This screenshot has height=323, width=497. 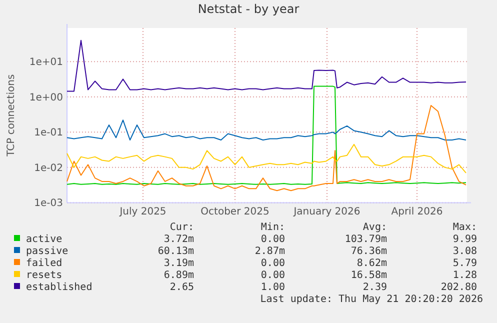 I want to click on x-tick-label: January 2026, so click(x=326, y=212).